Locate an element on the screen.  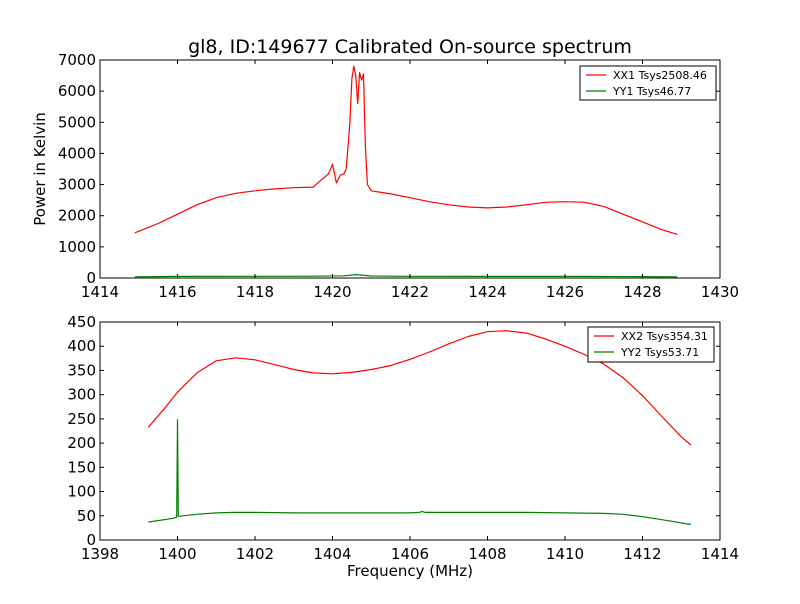
x-tick-label-1-6: 1410 is located at coordinates (565, 554).